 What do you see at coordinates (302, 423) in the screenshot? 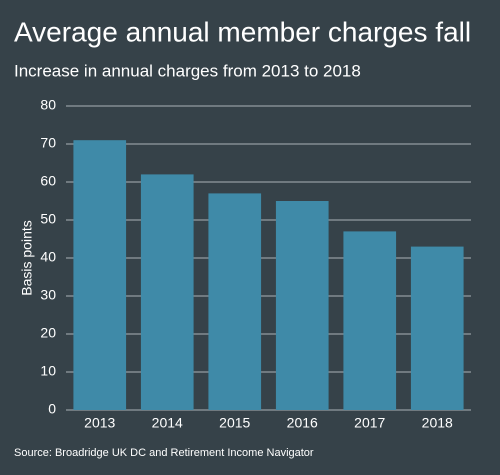
I see `x-tick-label: 2016` at bounding box center [302, 423].